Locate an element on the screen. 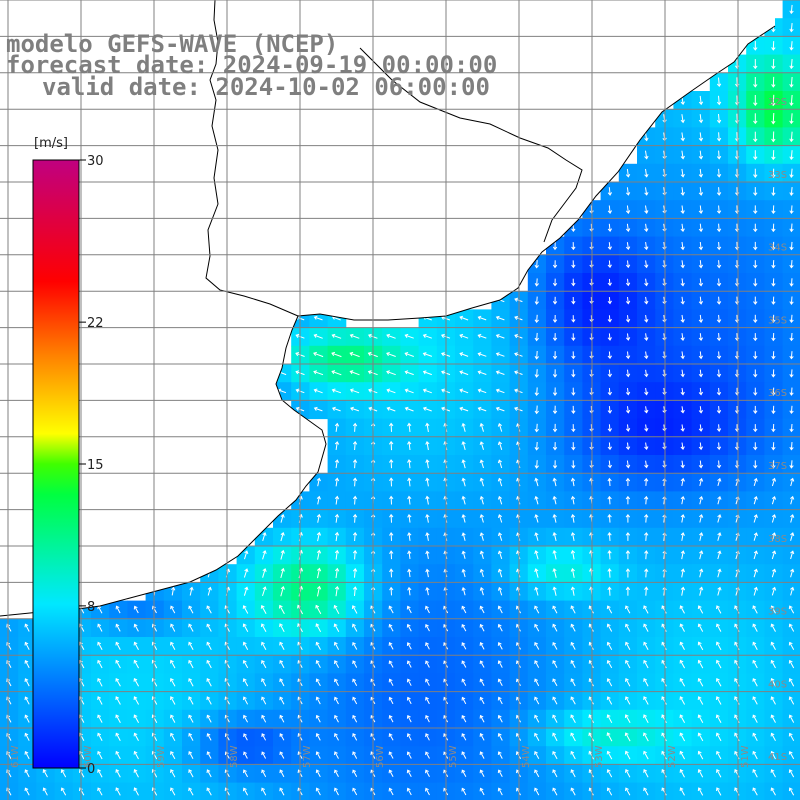 The height and width of the screenshot is (800, 800). lat-label: 41S is located at coordinates (777, 757).